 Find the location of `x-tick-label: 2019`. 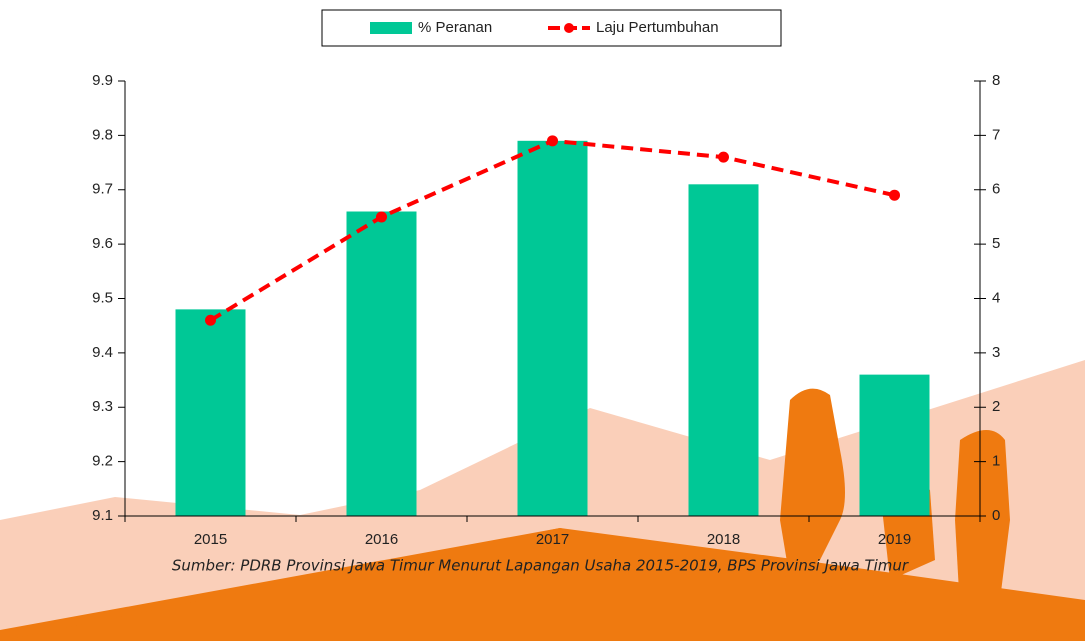

x-tick-label: 2019 is located at coordinates (894, 539).